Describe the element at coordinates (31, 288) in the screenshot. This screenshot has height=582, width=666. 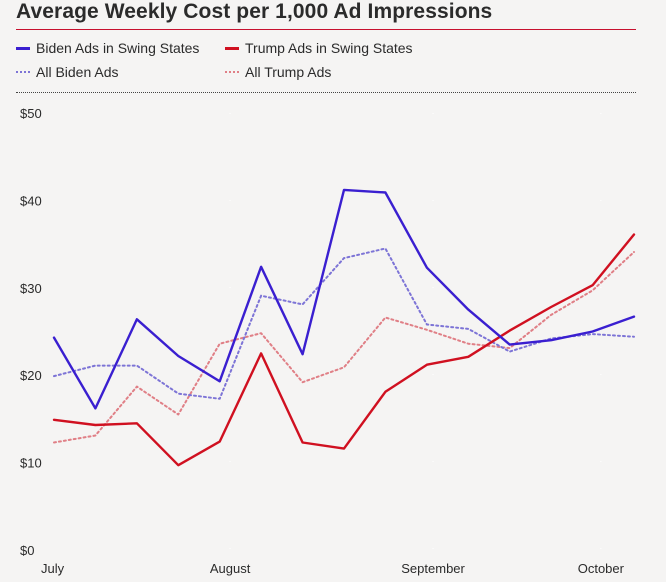
I see `y-tick-label-30: $30` at that location.